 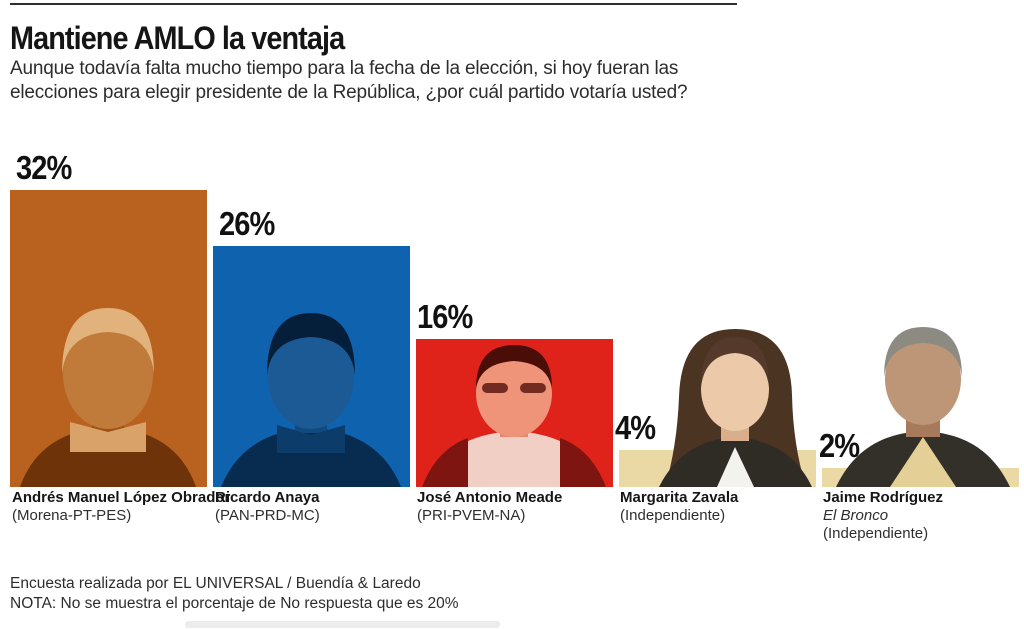 I want to click on value-label-meade: 16%, so click(x=445, y=316).